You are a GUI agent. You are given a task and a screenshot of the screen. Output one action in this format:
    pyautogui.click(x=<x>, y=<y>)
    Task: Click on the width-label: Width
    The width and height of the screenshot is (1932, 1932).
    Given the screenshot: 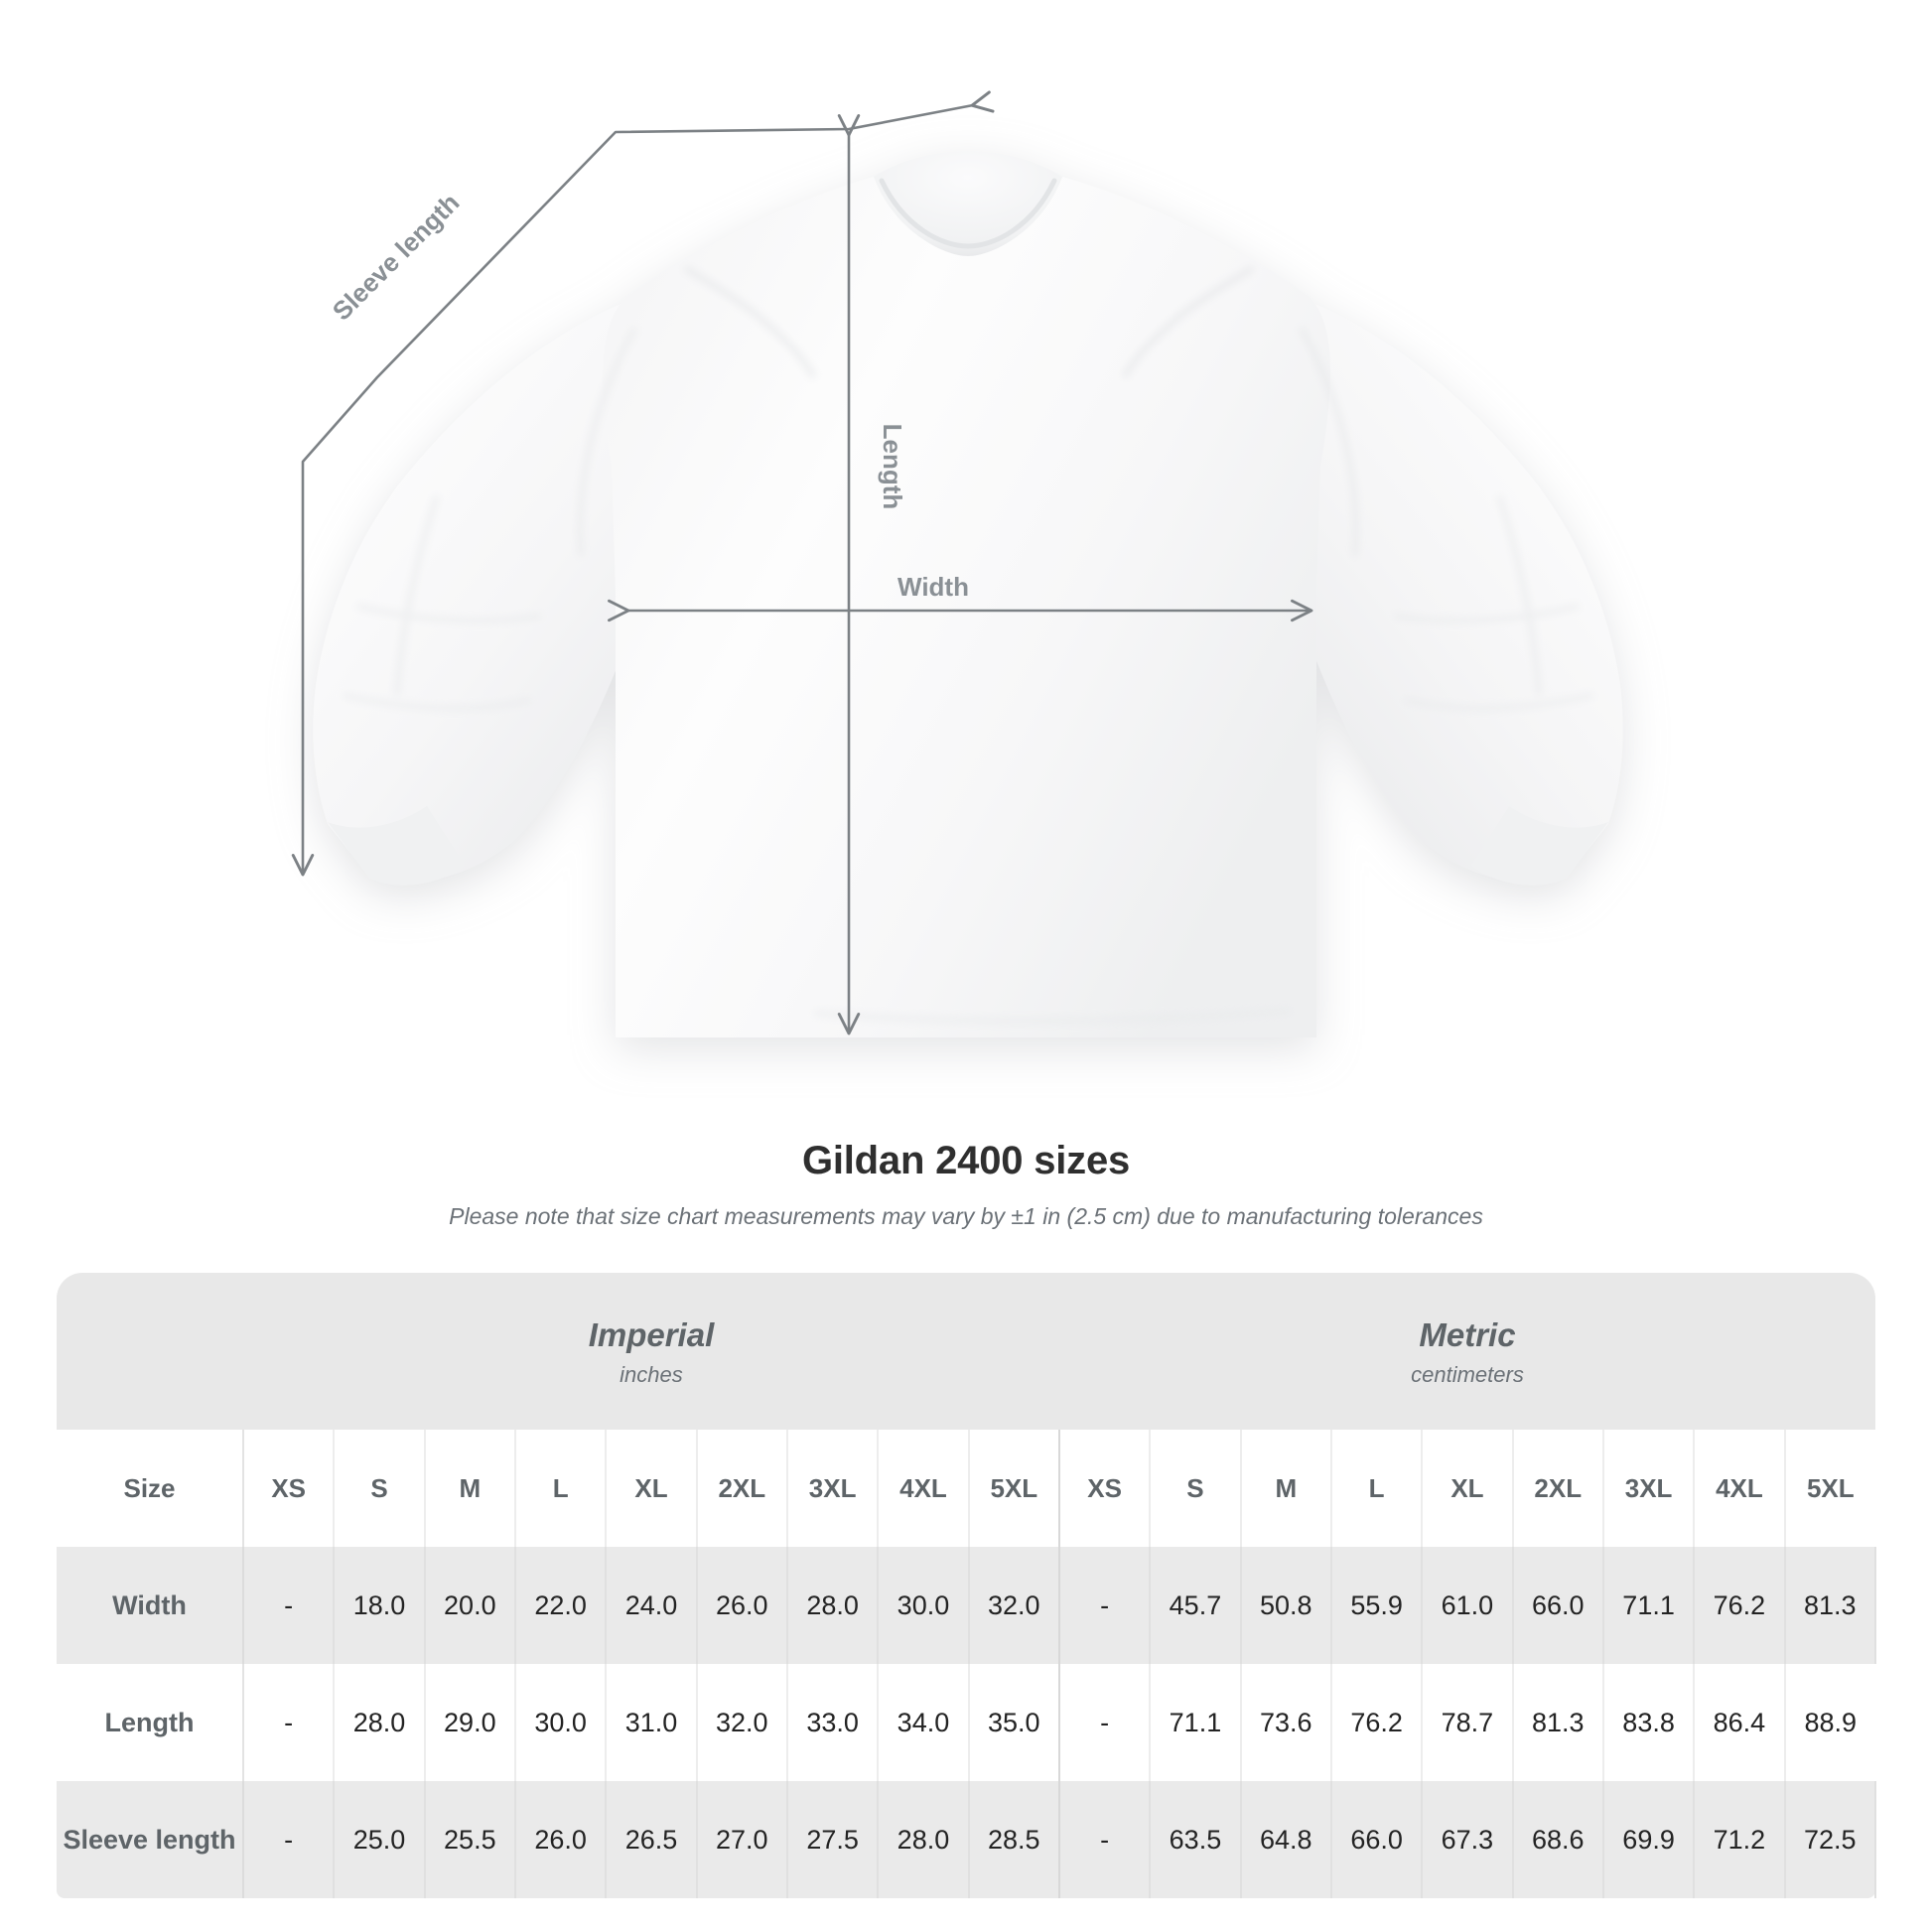 What is the action you would take?
    pyautogui.click(x=933, y=587)
    